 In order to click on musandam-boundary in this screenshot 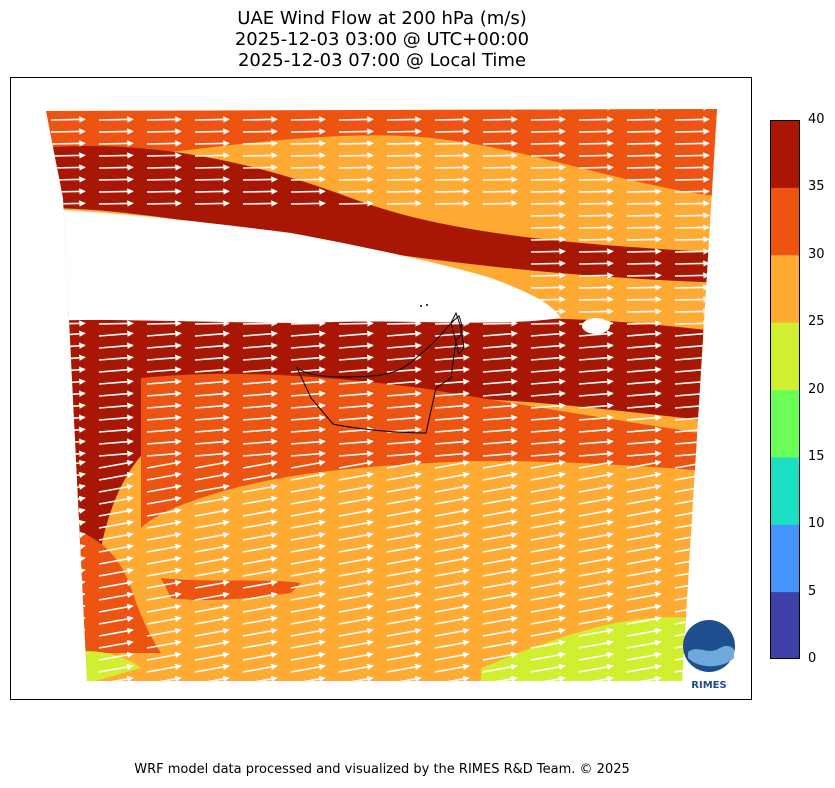, I will do `click(457, 333)`.